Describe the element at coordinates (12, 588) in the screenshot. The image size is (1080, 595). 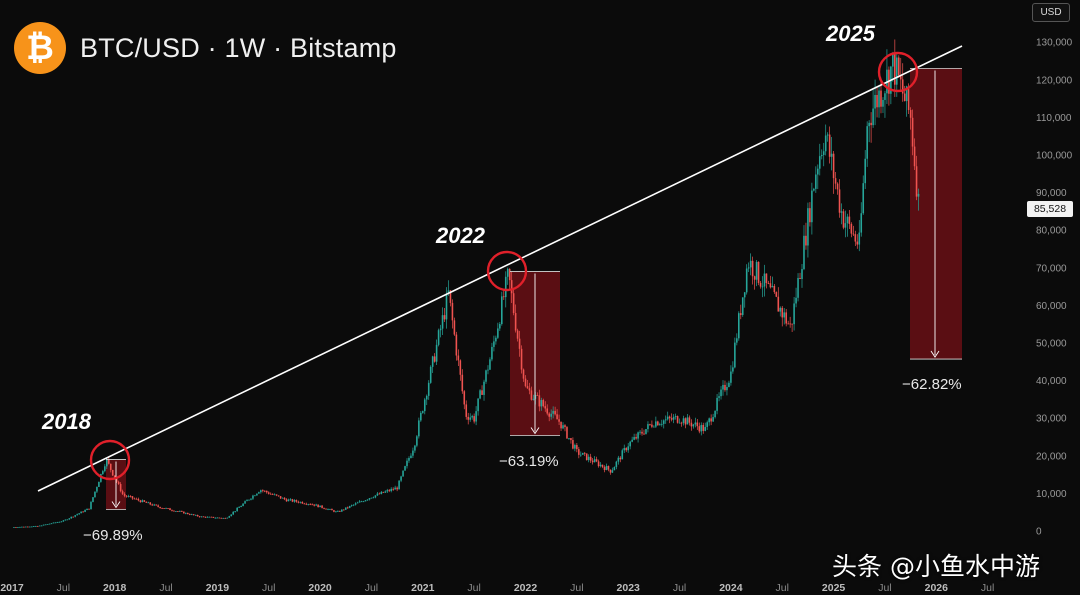
I see `x-tick-label: 2017` at that location.